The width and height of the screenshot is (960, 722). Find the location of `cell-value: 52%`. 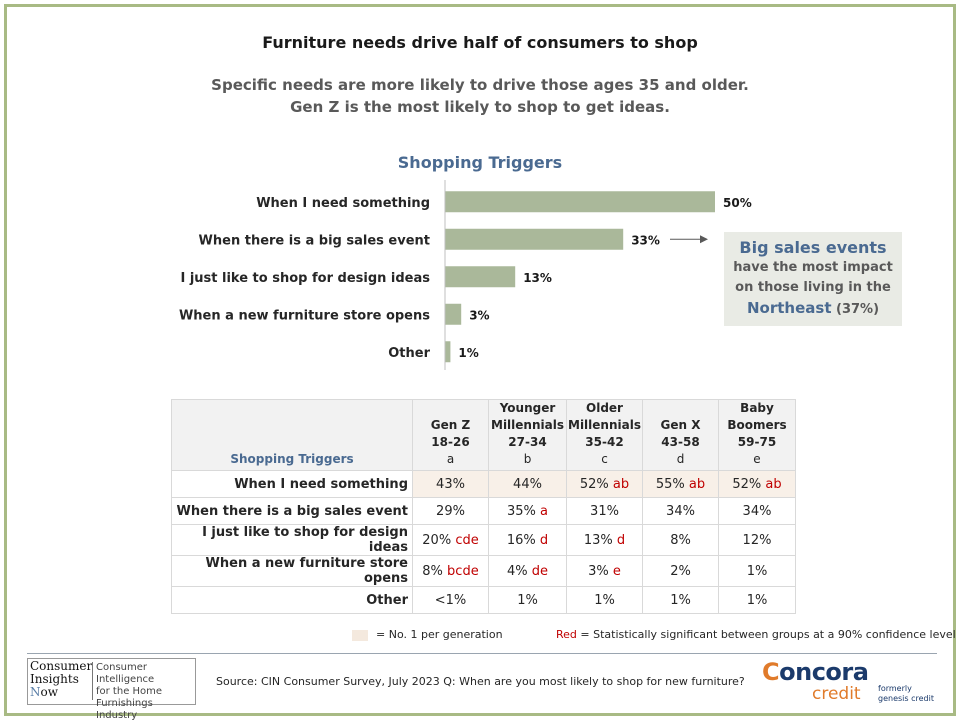

cell-value: 52% is located at coordinates (594, 484).